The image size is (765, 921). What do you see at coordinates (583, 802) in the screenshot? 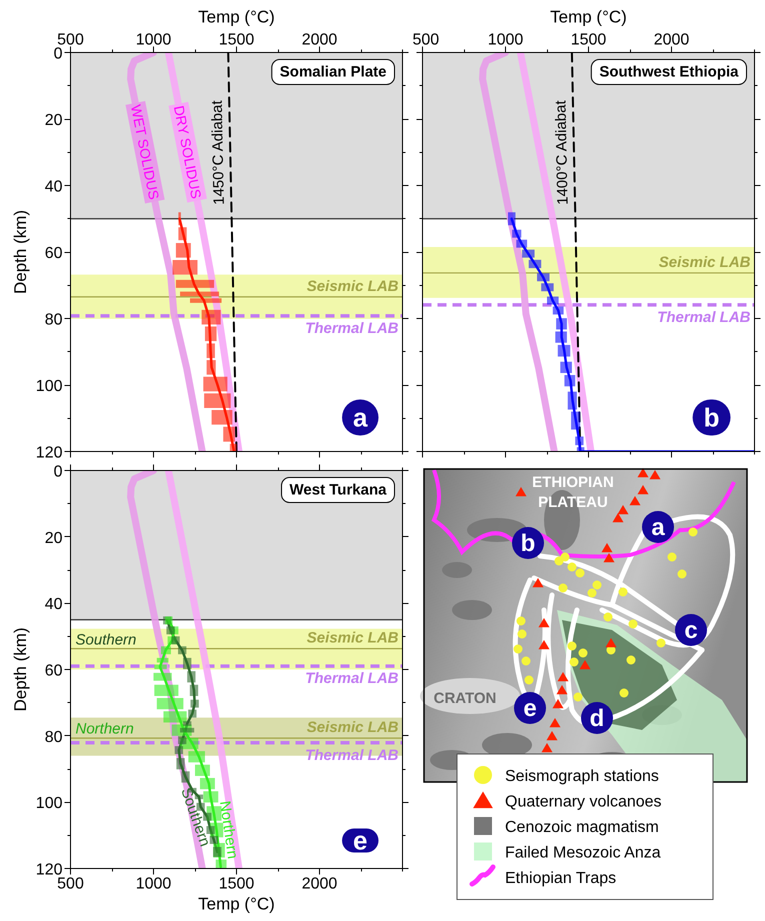
I see `legend-label: Quaternary volcanoes` at bounding box center [583, 802].